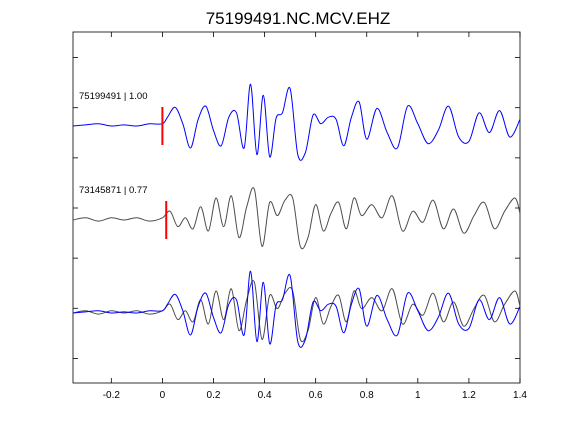 The height and width of the screenshot is (432, 576). I want to click on x-tick-label: -0.2, so click(112, 395).